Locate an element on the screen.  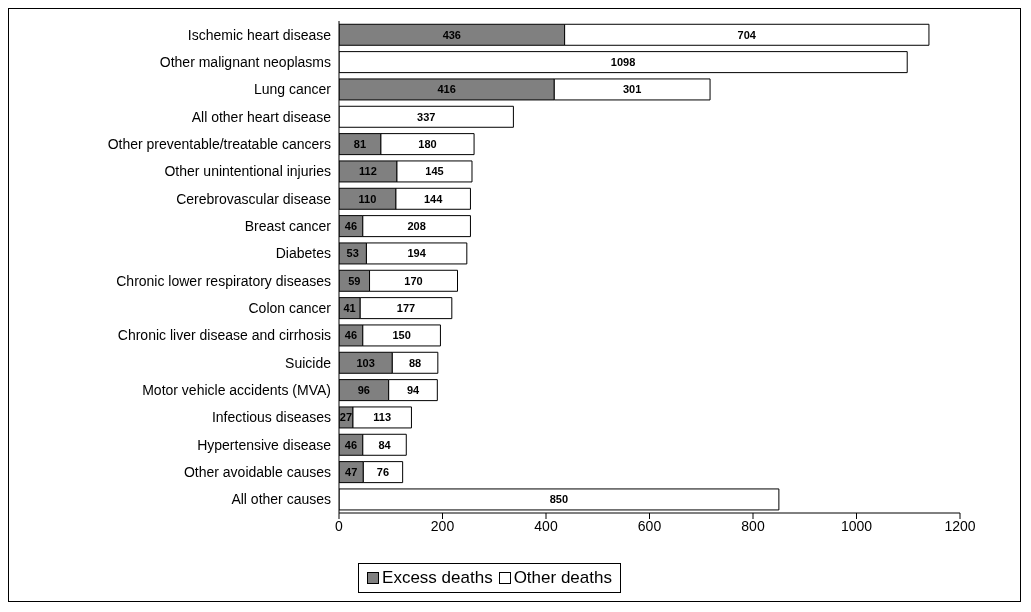
x-tick-label: 0 is located at coordinates (339, 525).